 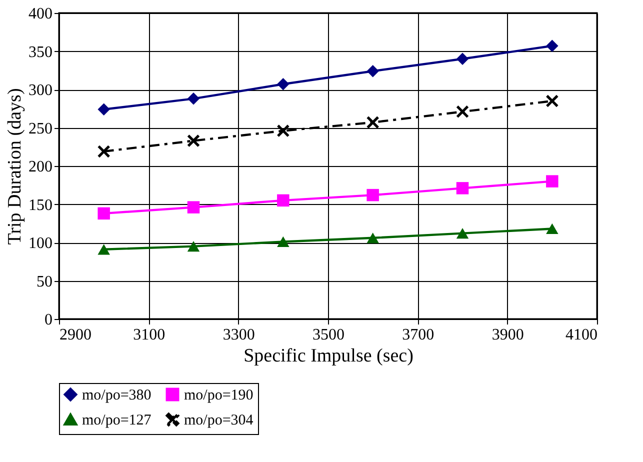 What do you see at coordinates (328, 335) in the screenshot?
I see `x-tick-label: 3500` at bounding box center [328, 335].